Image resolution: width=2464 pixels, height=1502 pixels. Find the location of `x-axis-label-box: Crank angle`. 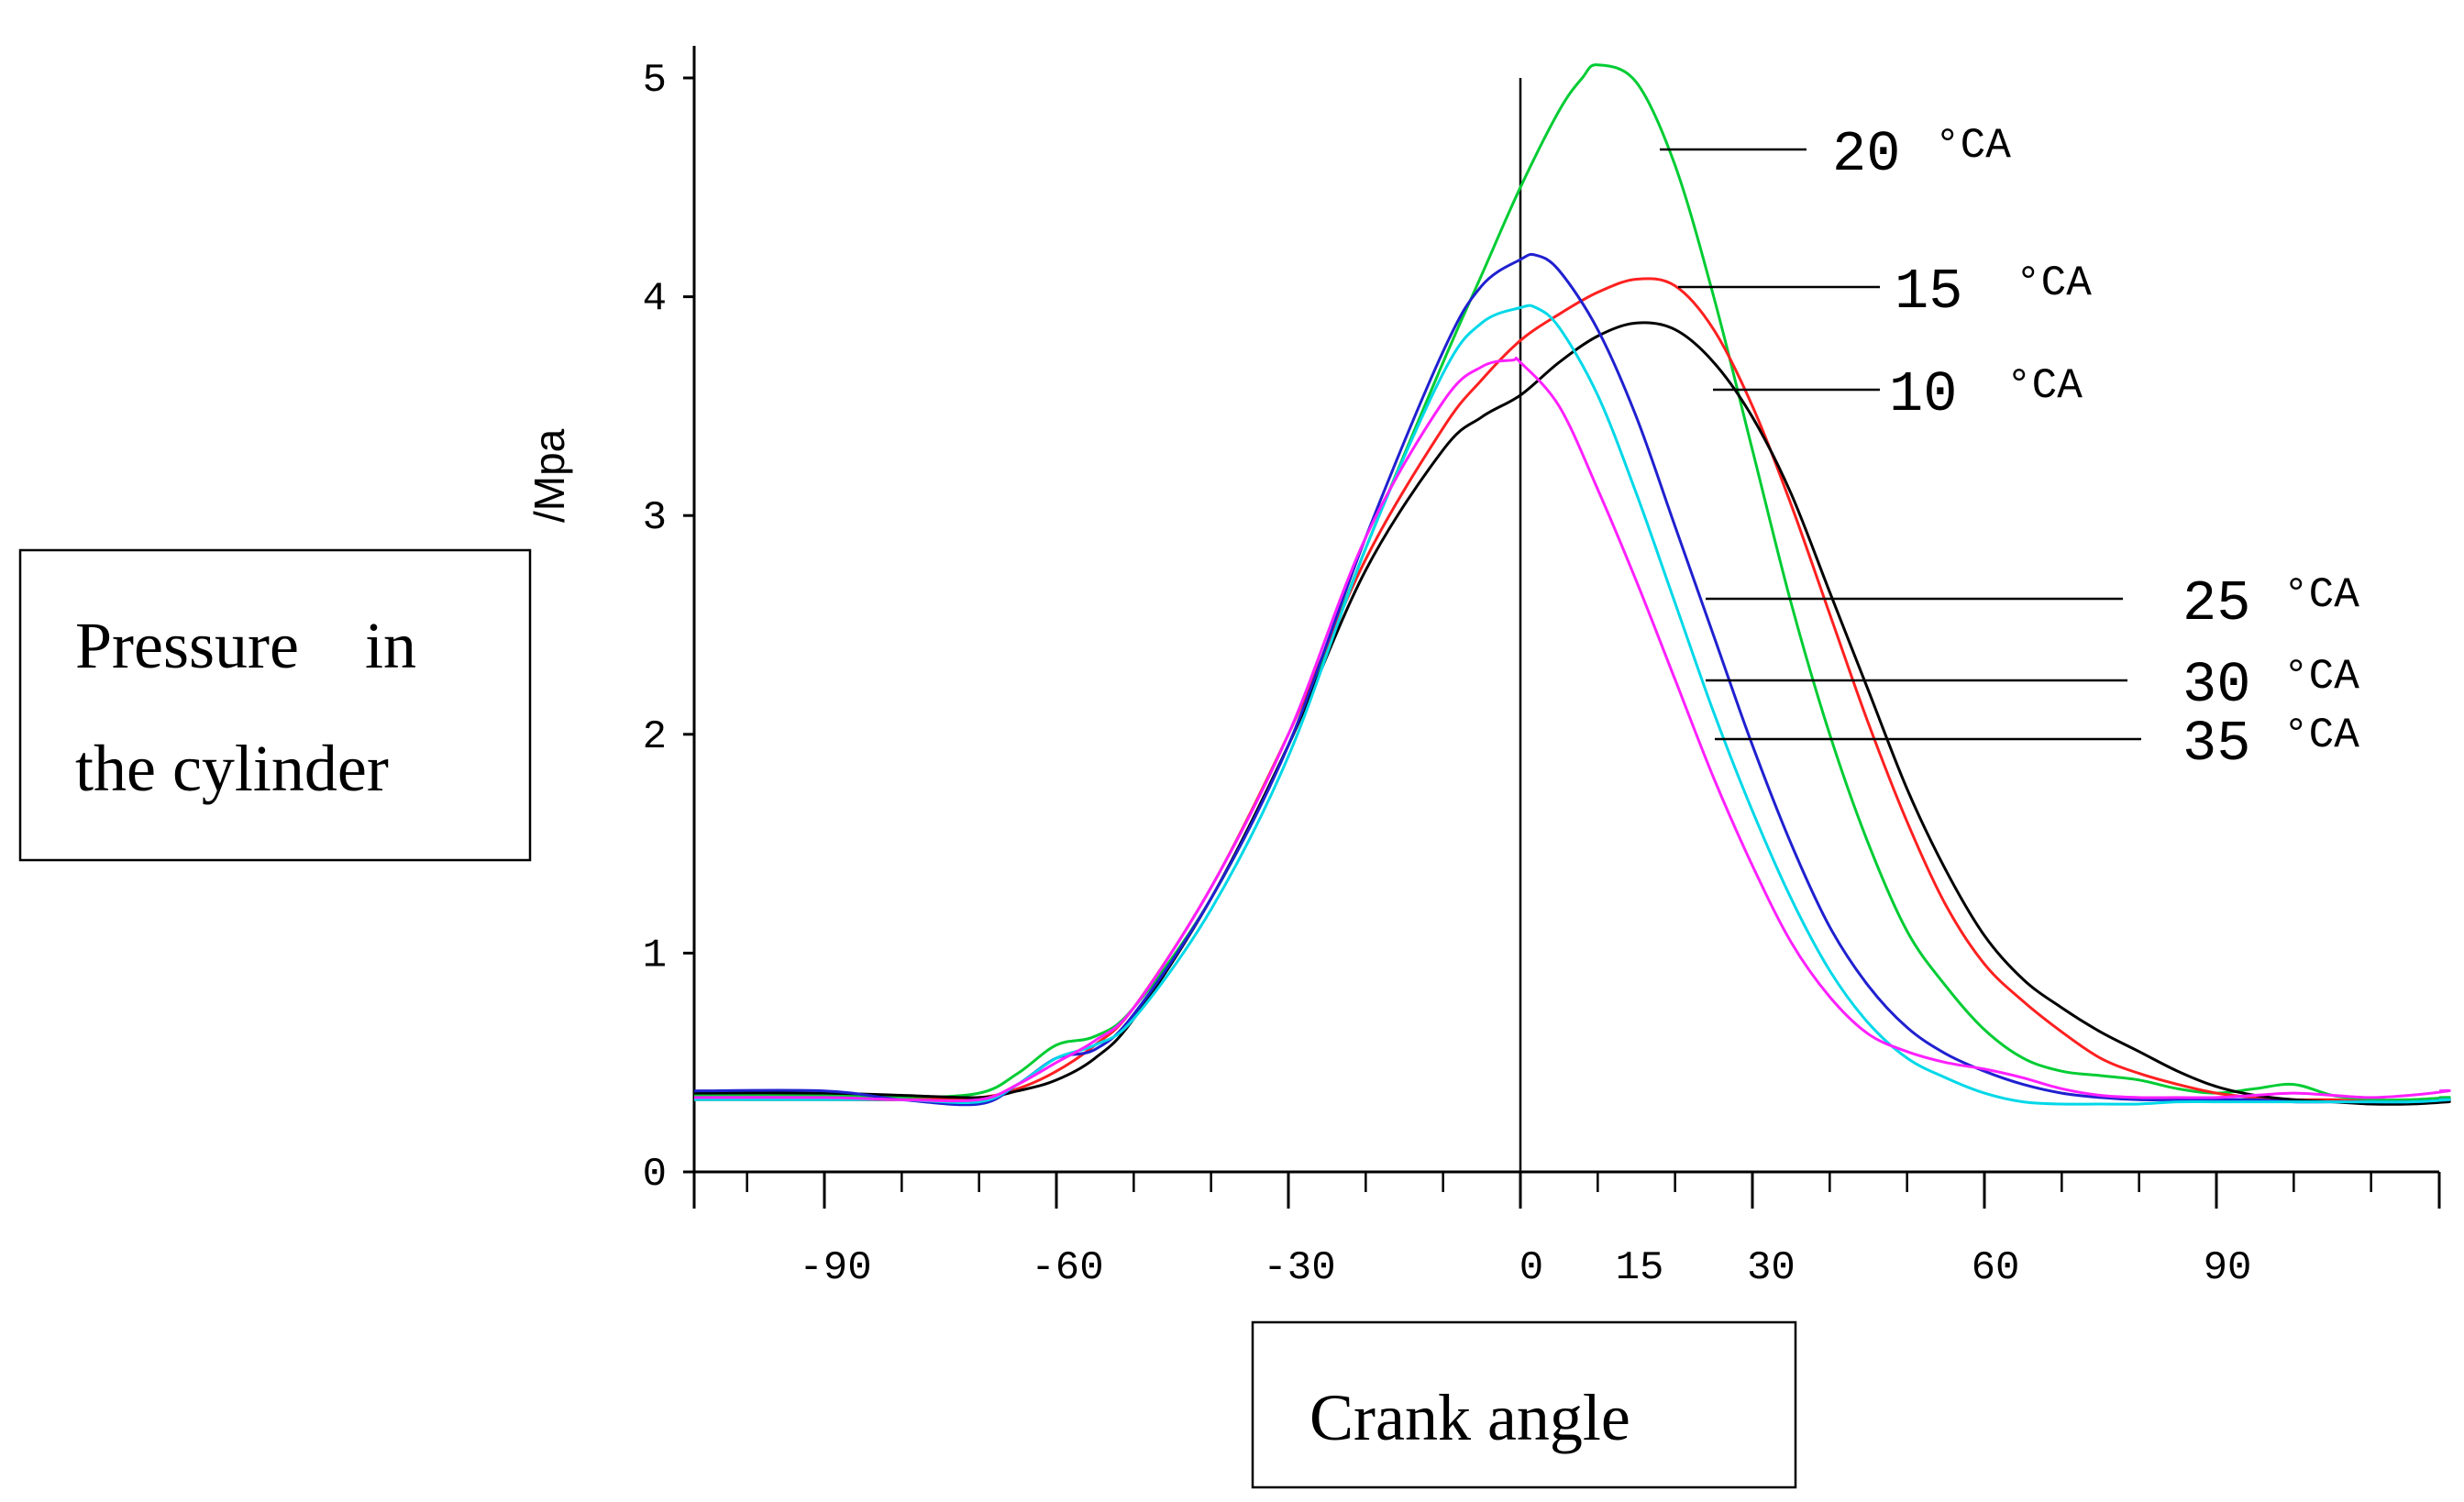

x-axis-label-box: Crank angle is located at coordinates (1524, 1404).